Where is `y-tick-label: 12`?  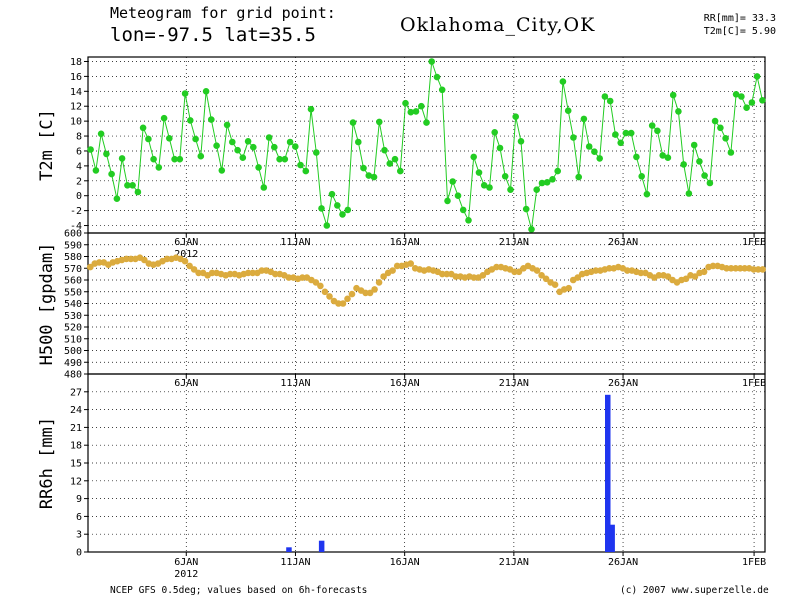 y-tick-label: 12 is located at coordinates (76, 107).